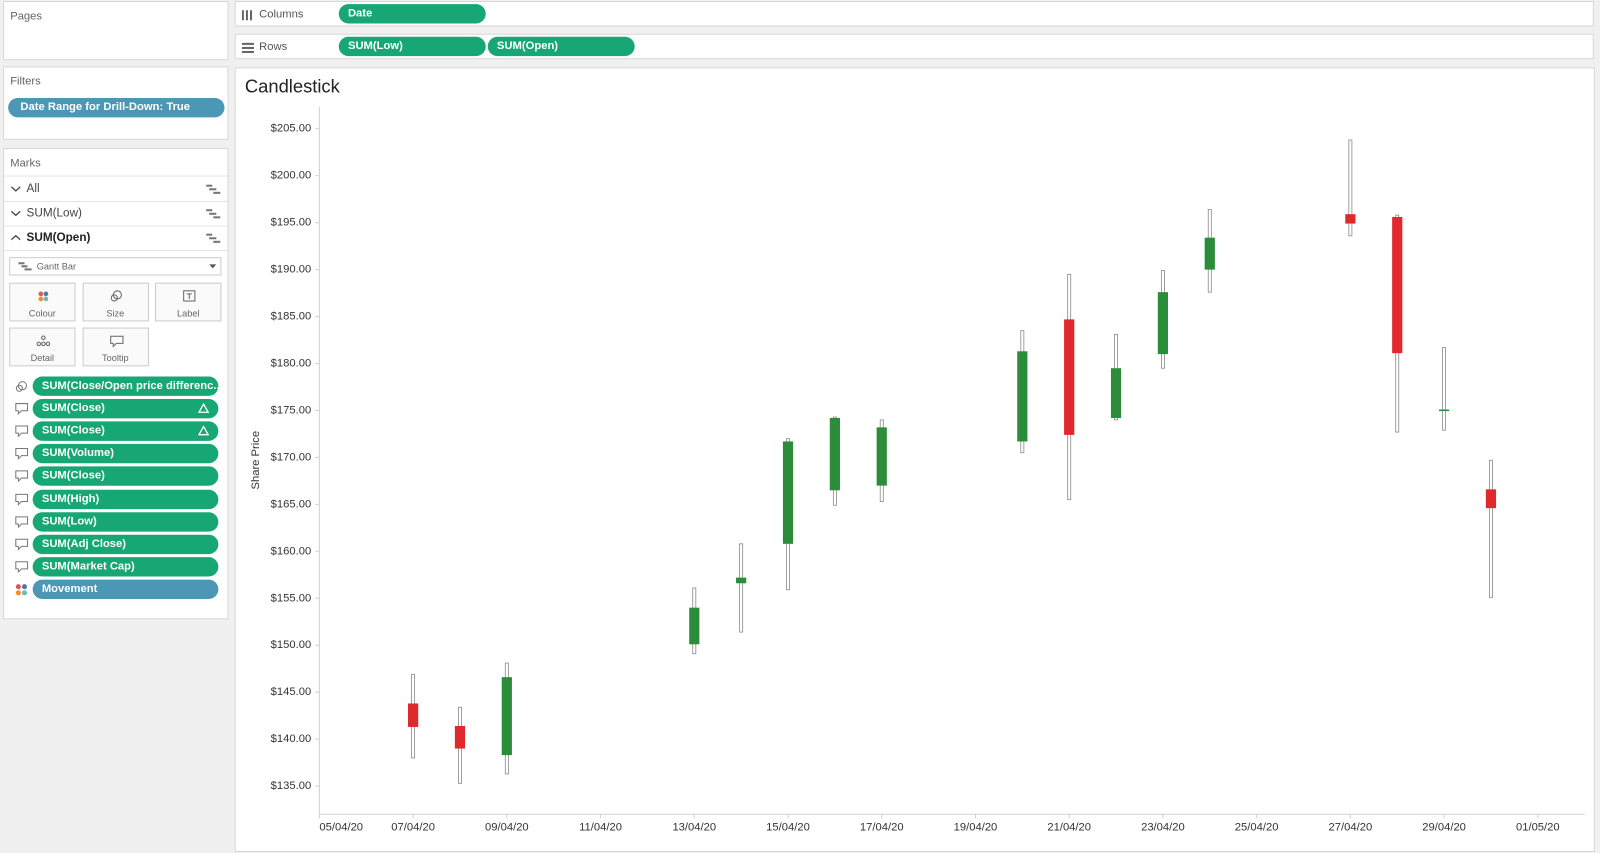 The height and width of the screenshot is (853, 1600). I want to click on pill-text: SUM(Adj Close), so click(84, 543).